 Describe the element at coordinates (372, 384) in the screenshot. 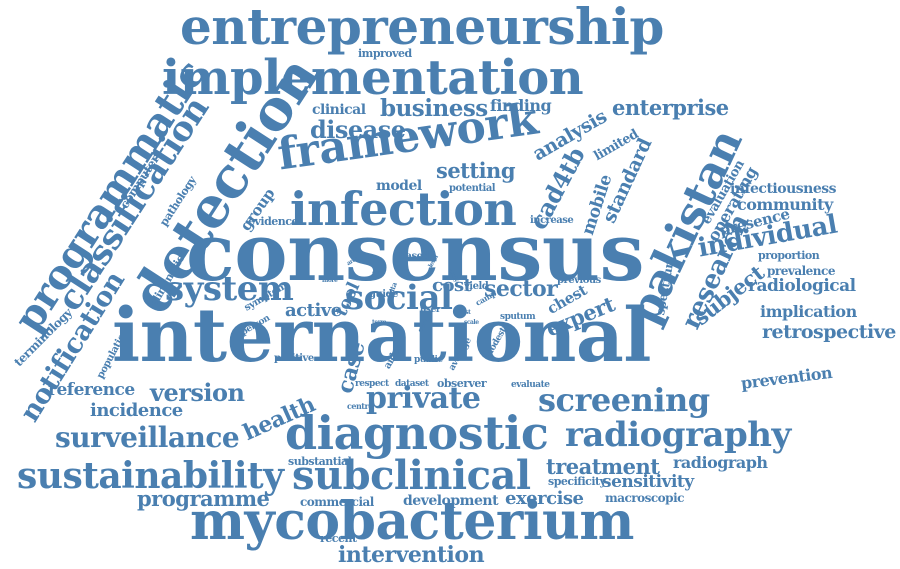

I see `word-respect: respect` at that location.